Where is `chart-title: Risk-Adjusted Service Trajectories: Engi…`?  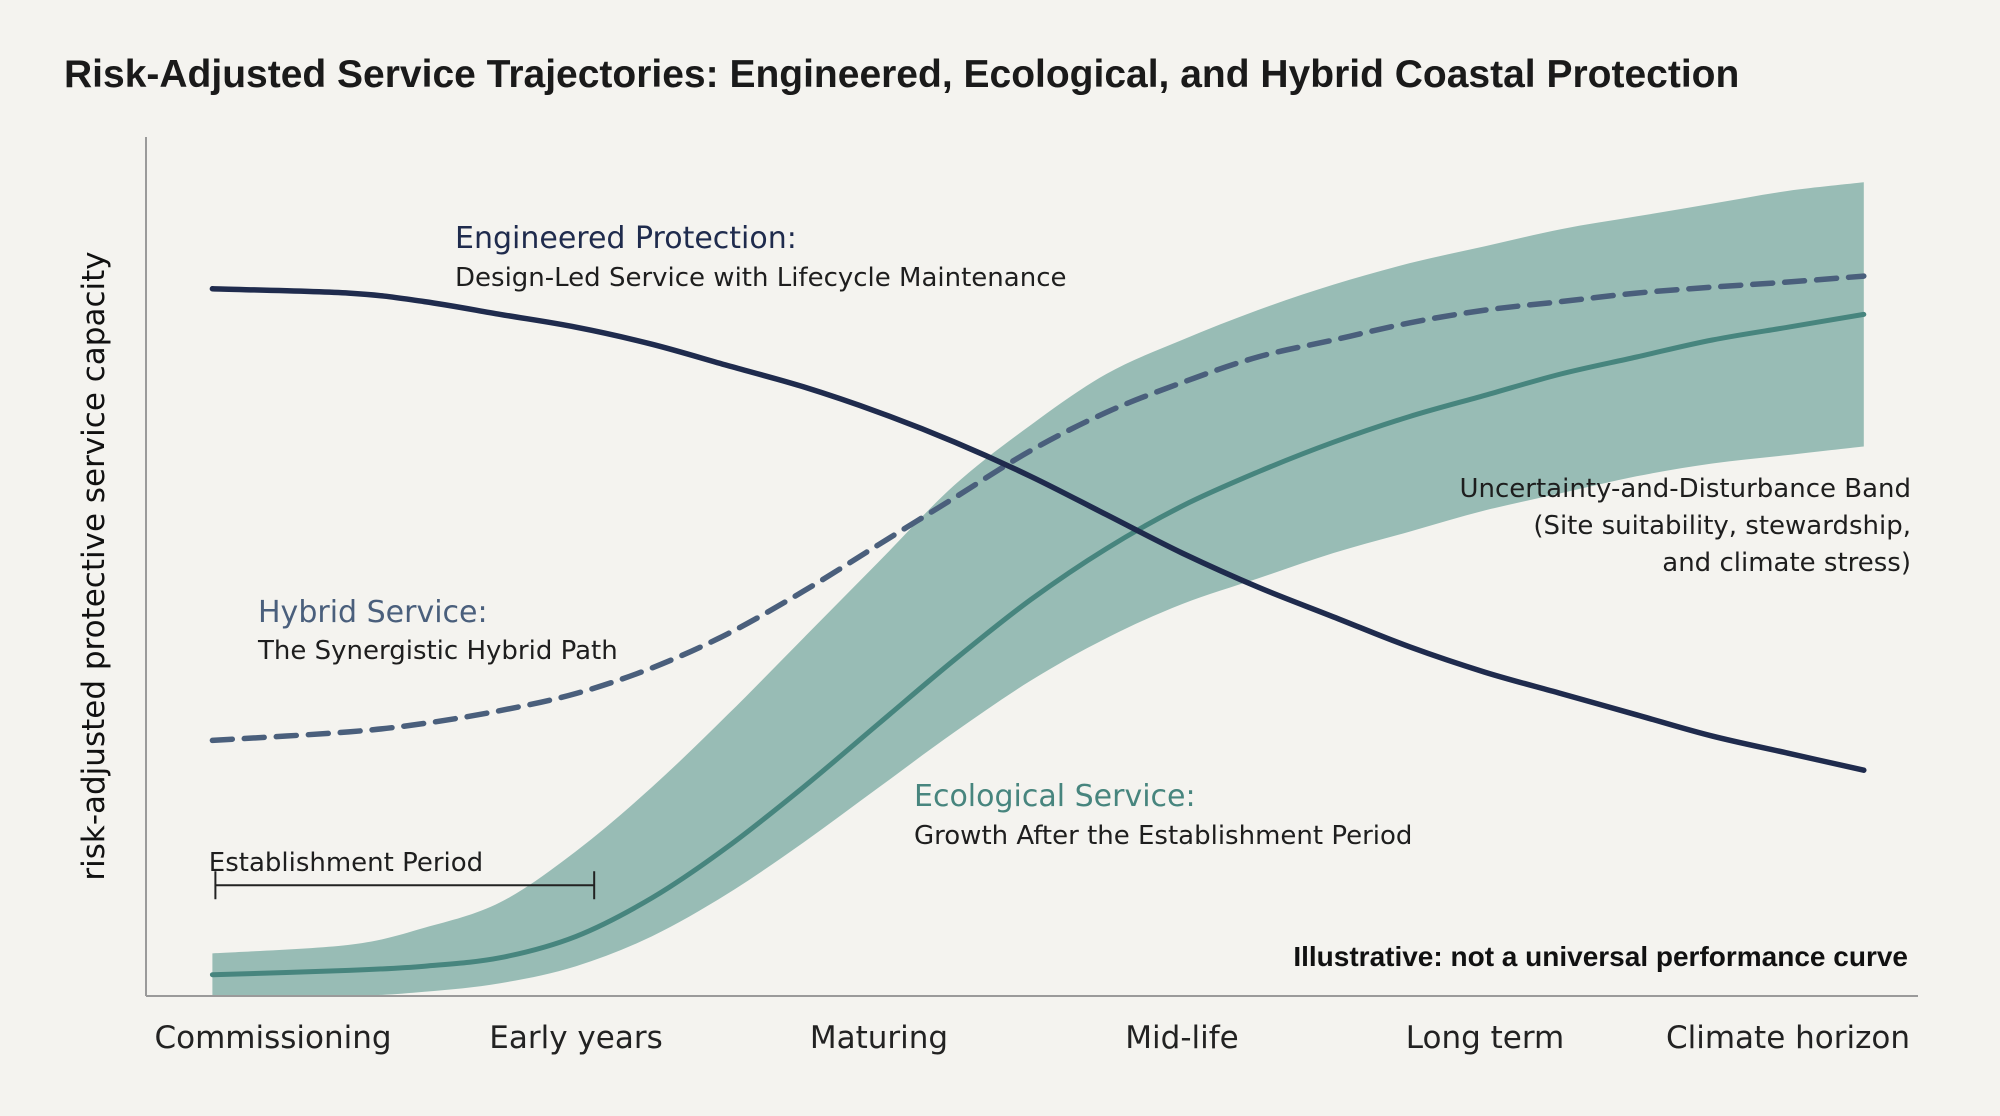
chart-title: Risk-Adjusted Service Trajectories: Engi… is located at coordinates (901, 74).